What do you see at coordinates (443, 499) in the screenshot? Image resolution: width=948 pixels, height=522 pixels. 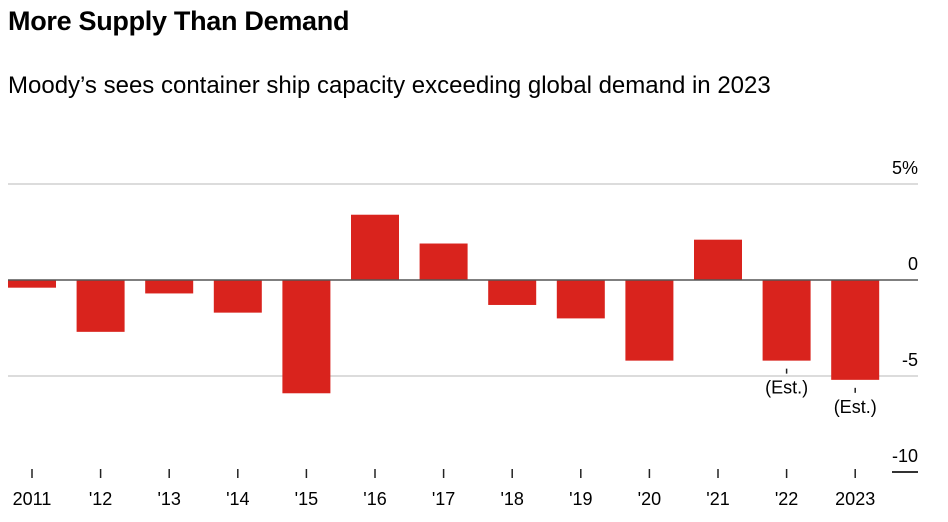 I see `x-tick-label: '17` at bounding box center [443, 499].